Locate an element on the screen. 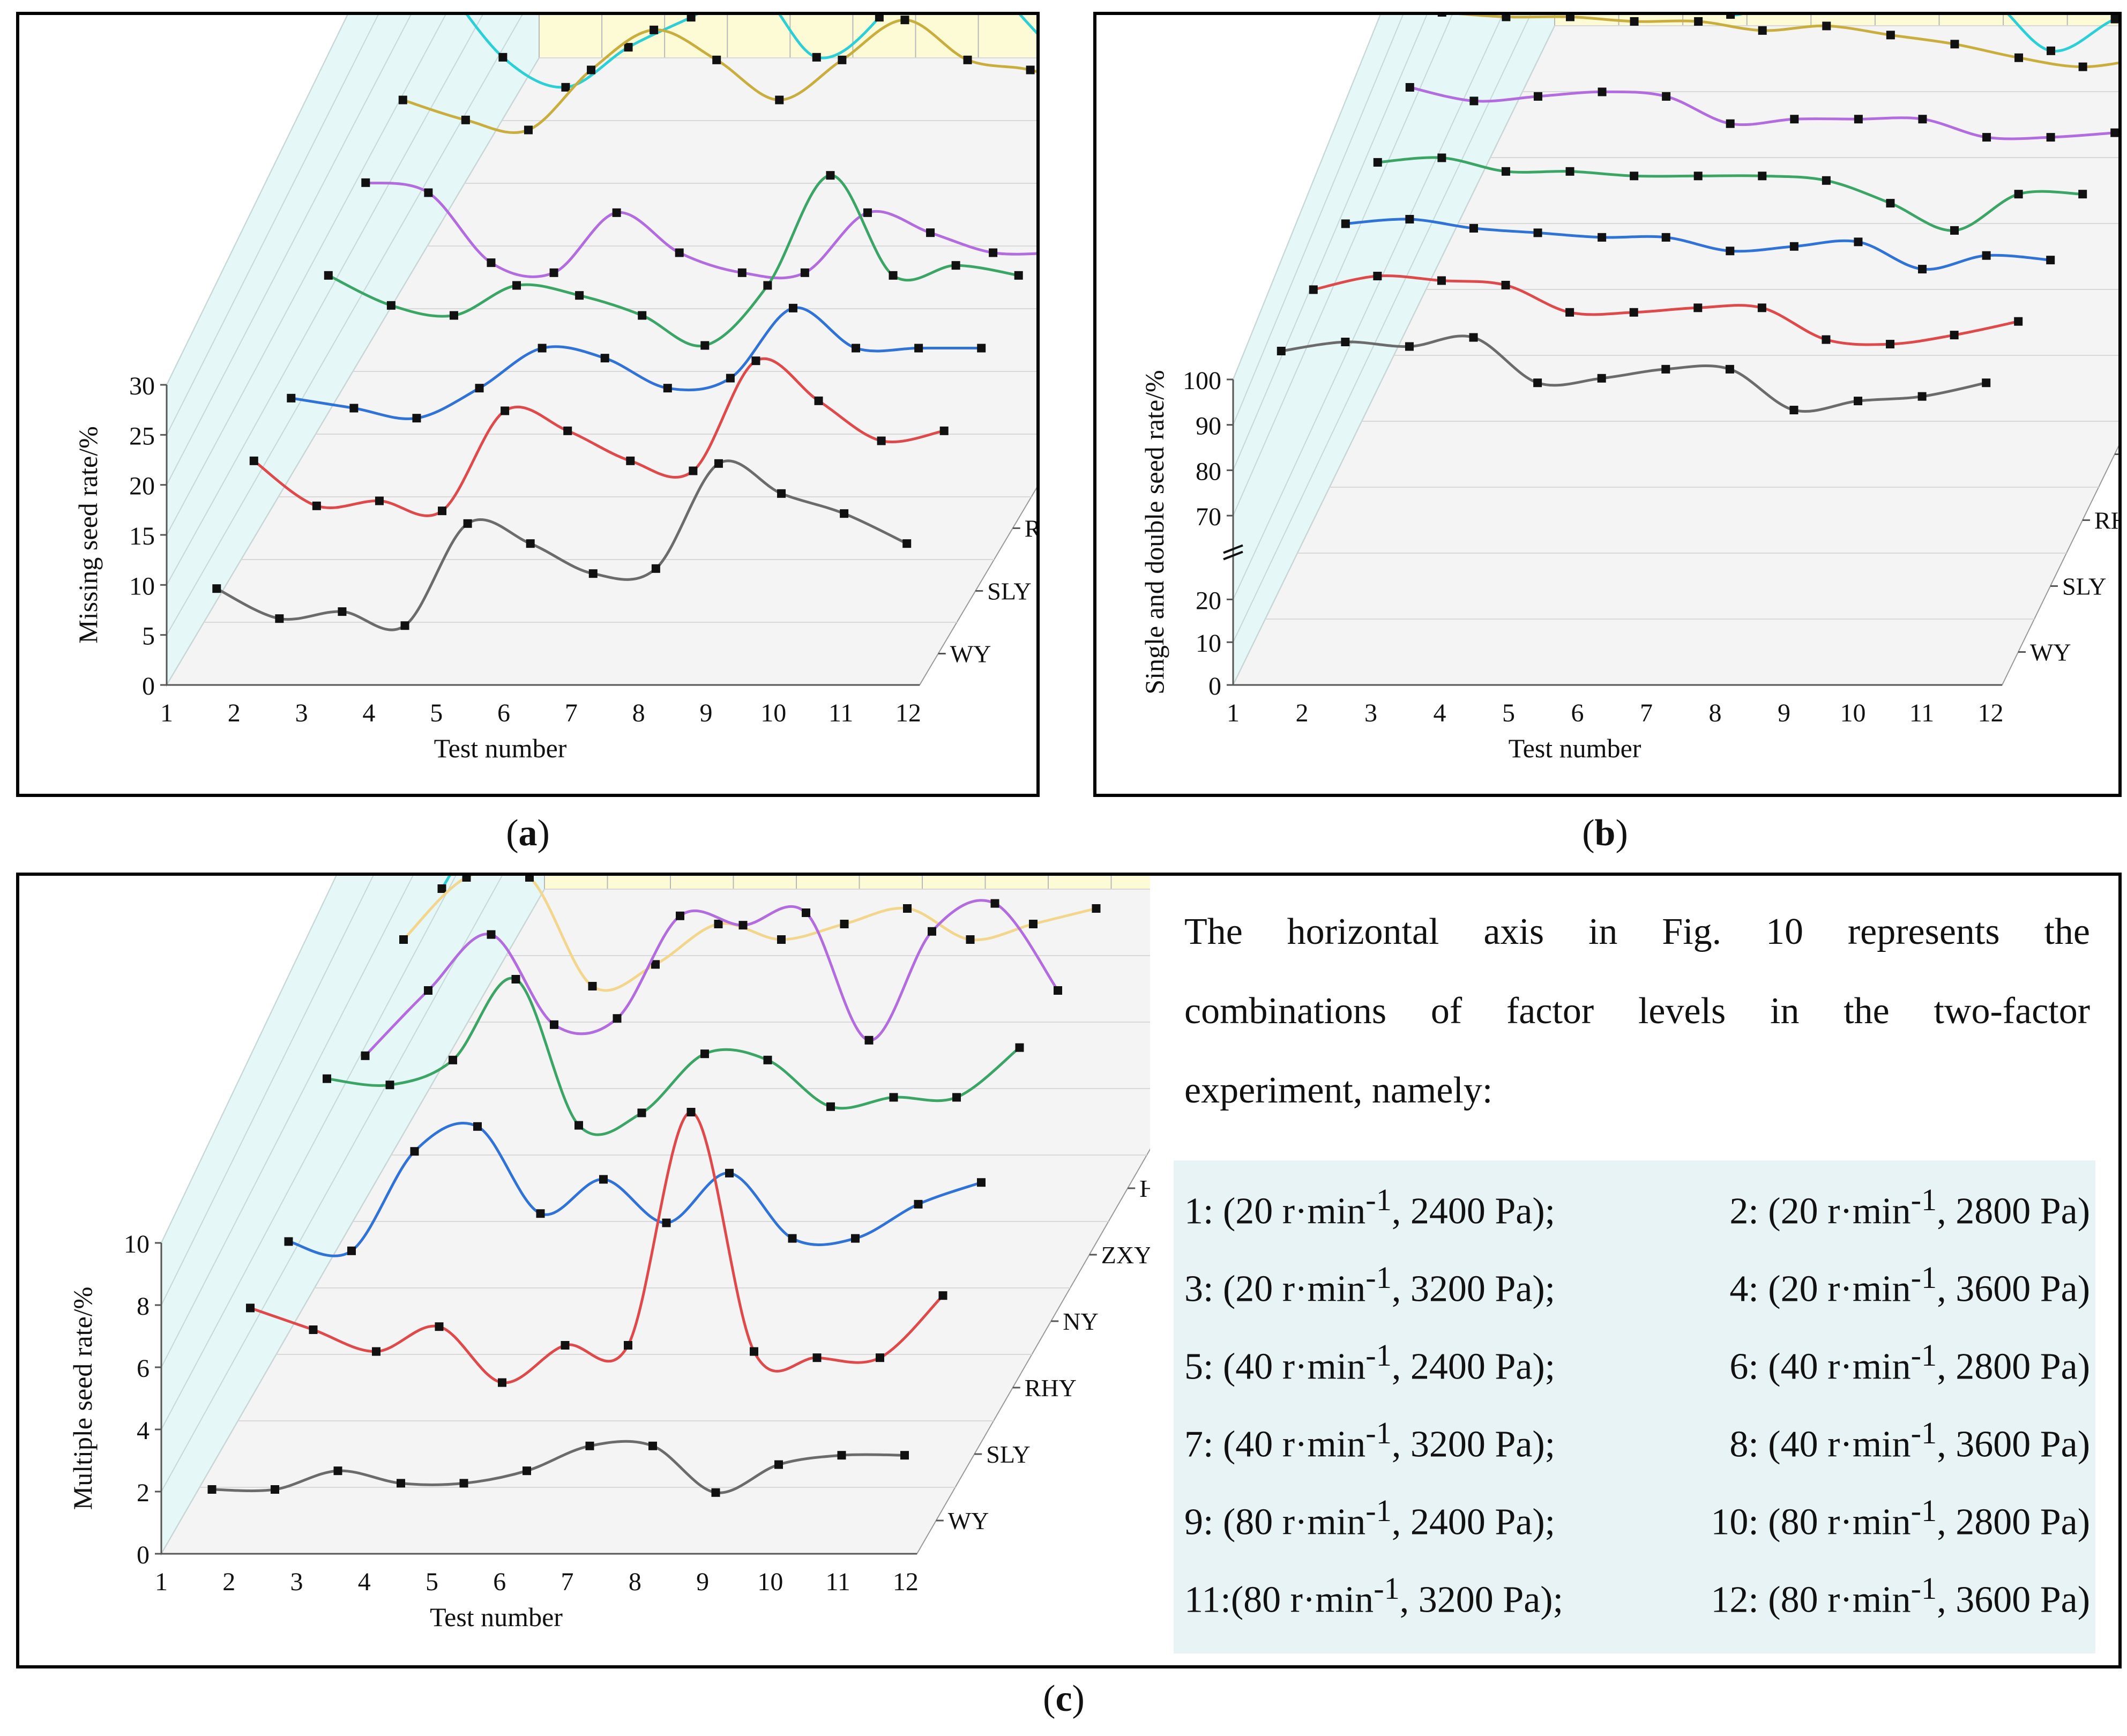 This screenshot has width=2127, height=1736. y-tick-label: 20 is located at coordinates (142, 486).